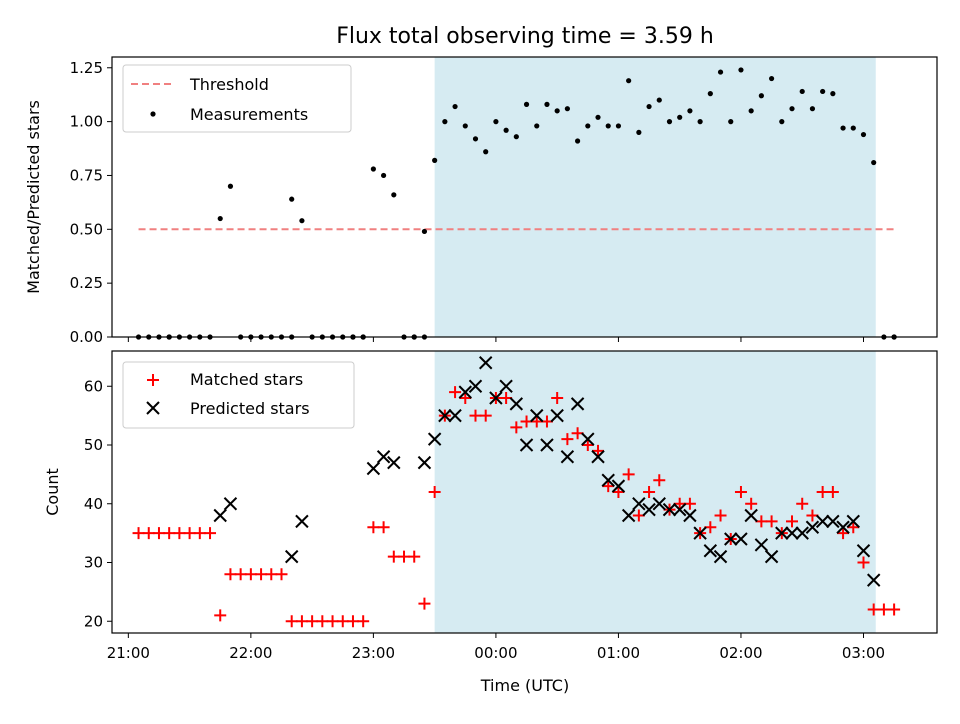 The image size is (960, 724). Describe the element at coordinates (238, 395) in the screenshot. I see `bottom-legend-box` at that location.